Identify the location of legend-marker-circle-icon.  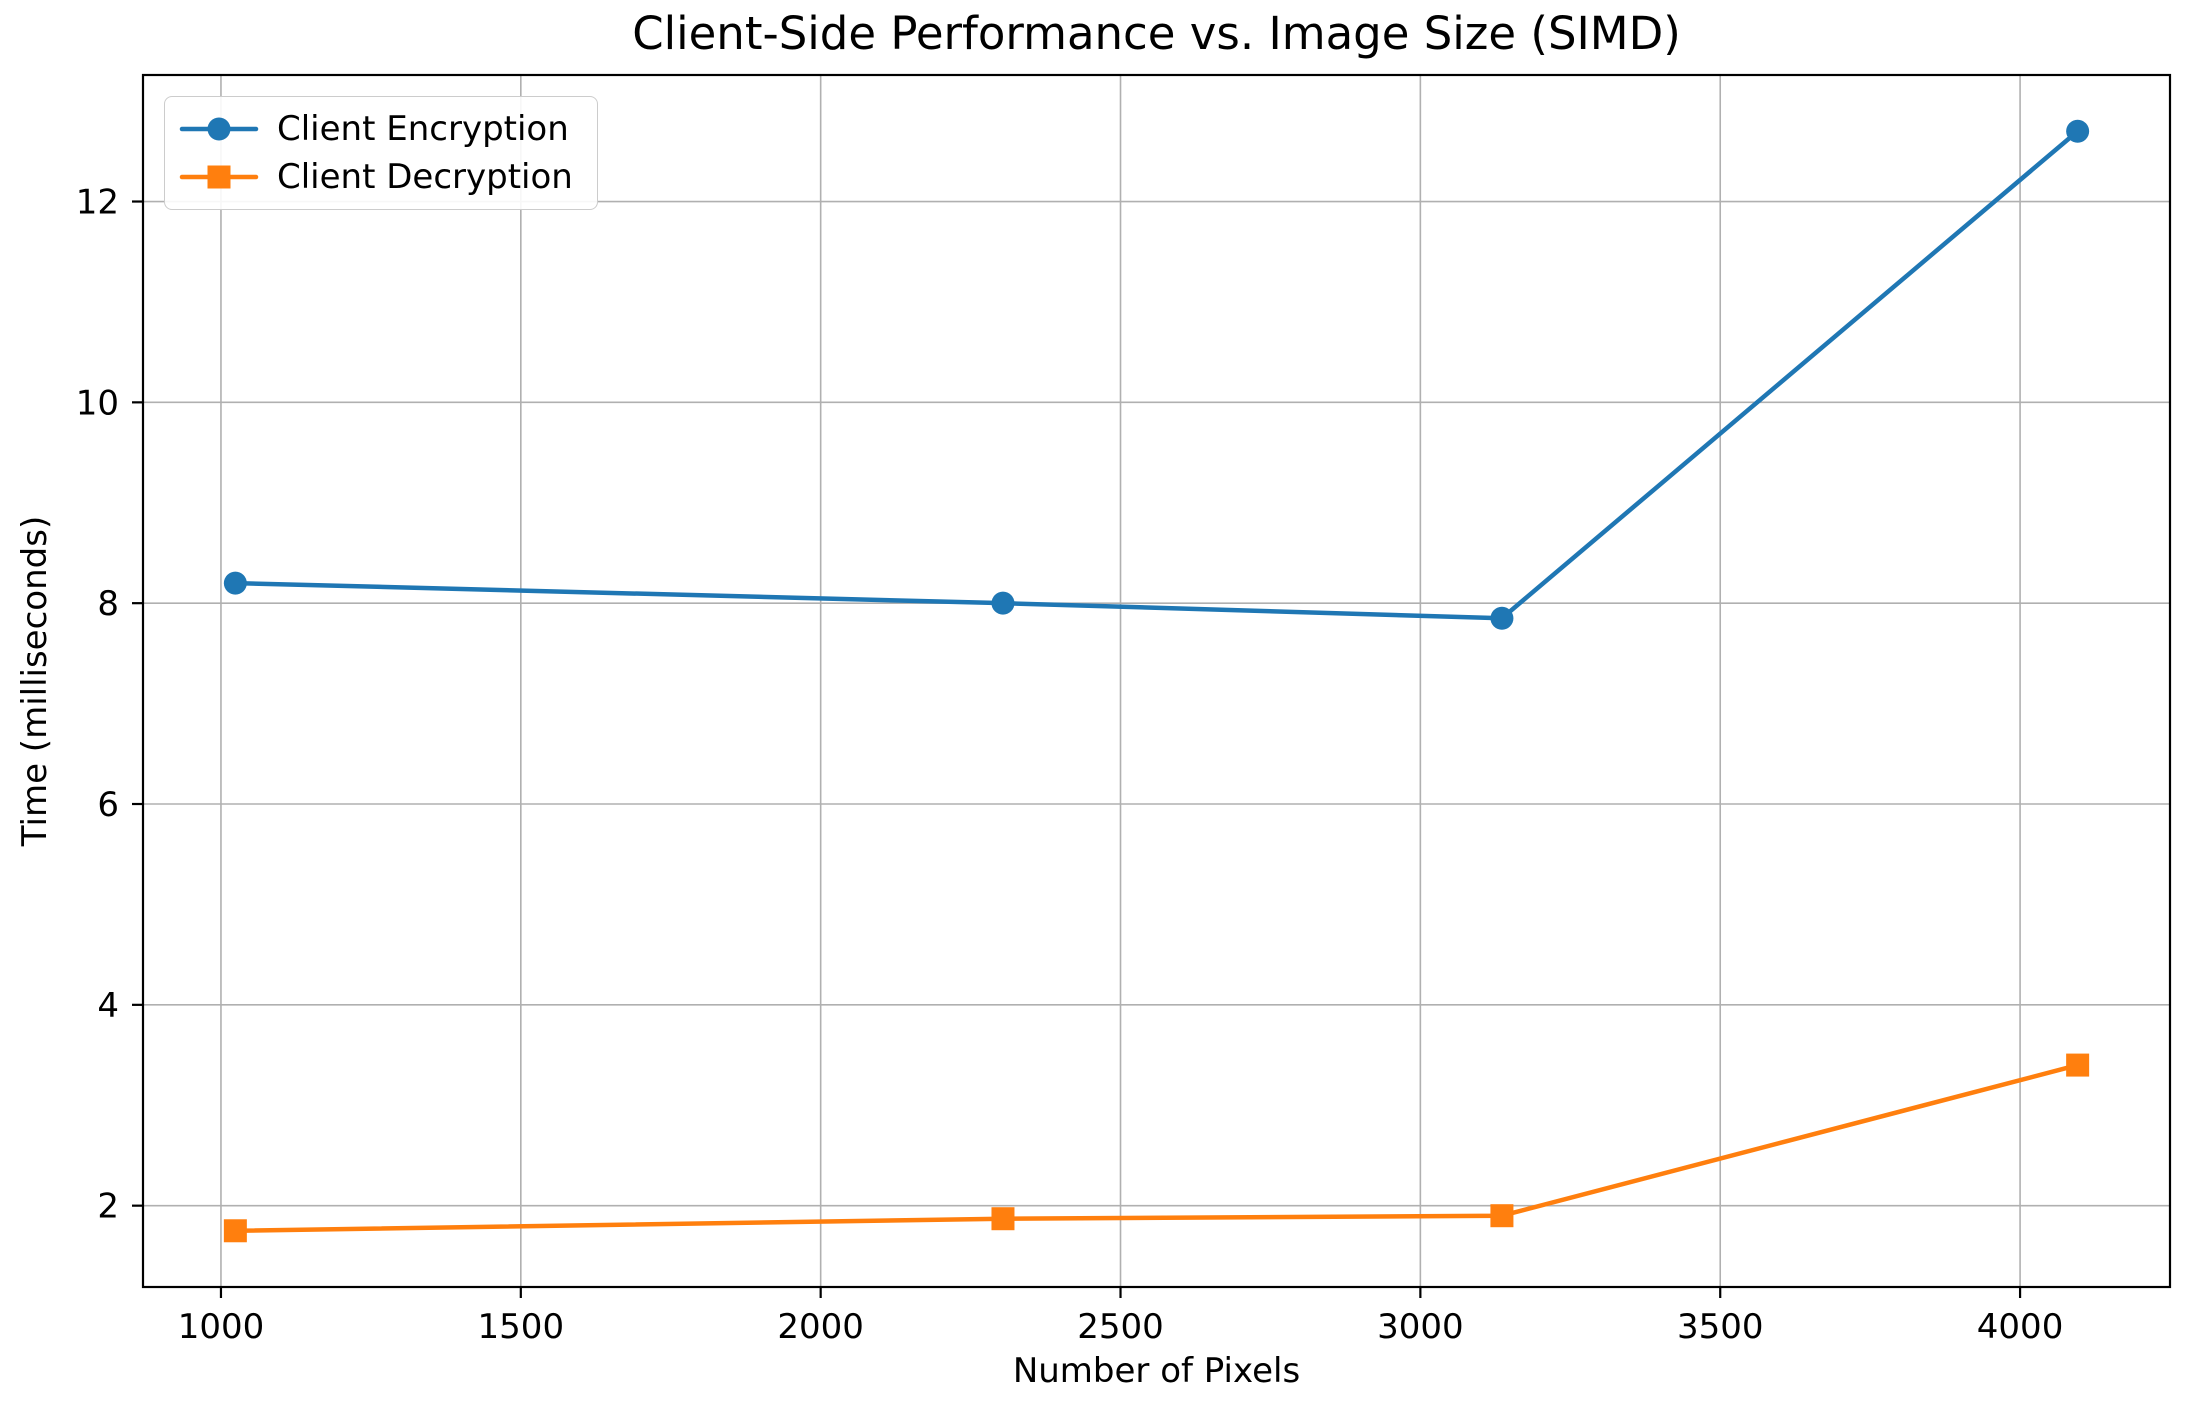
(219, 129).